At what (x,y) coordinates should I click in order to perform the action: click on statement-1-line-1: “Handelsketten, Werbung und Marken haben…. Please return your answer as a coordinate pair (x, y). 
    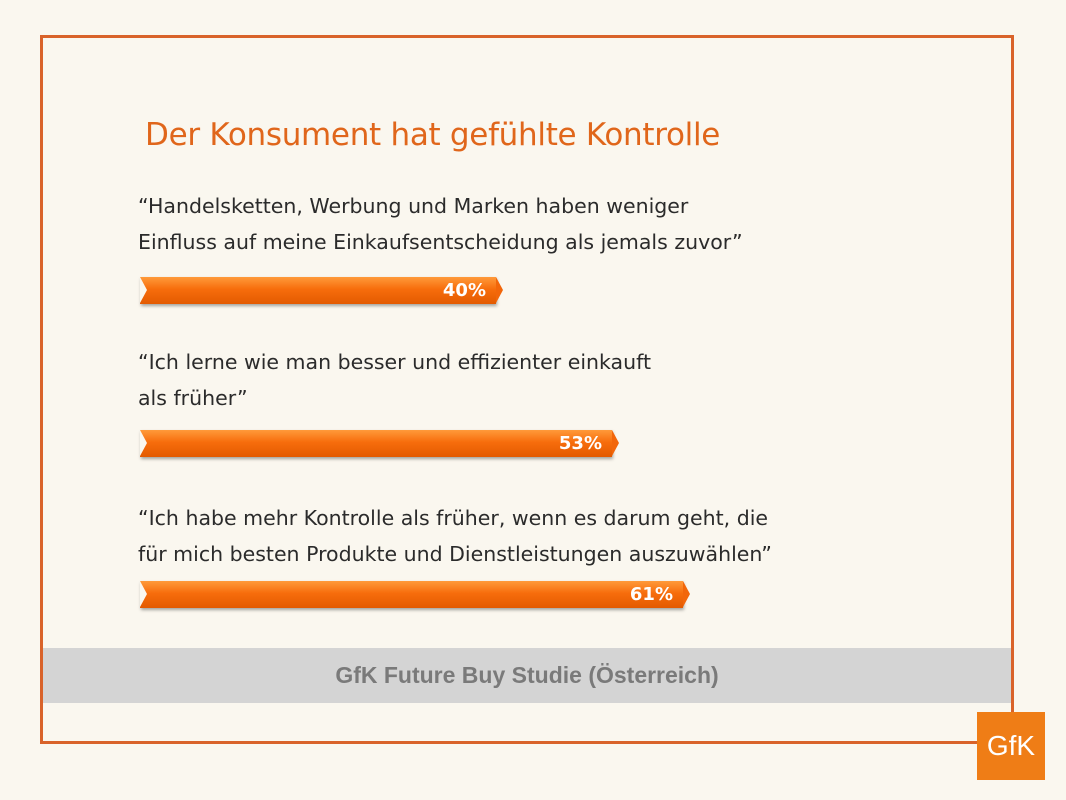
    Looking at the image, I should click on (413, 206).